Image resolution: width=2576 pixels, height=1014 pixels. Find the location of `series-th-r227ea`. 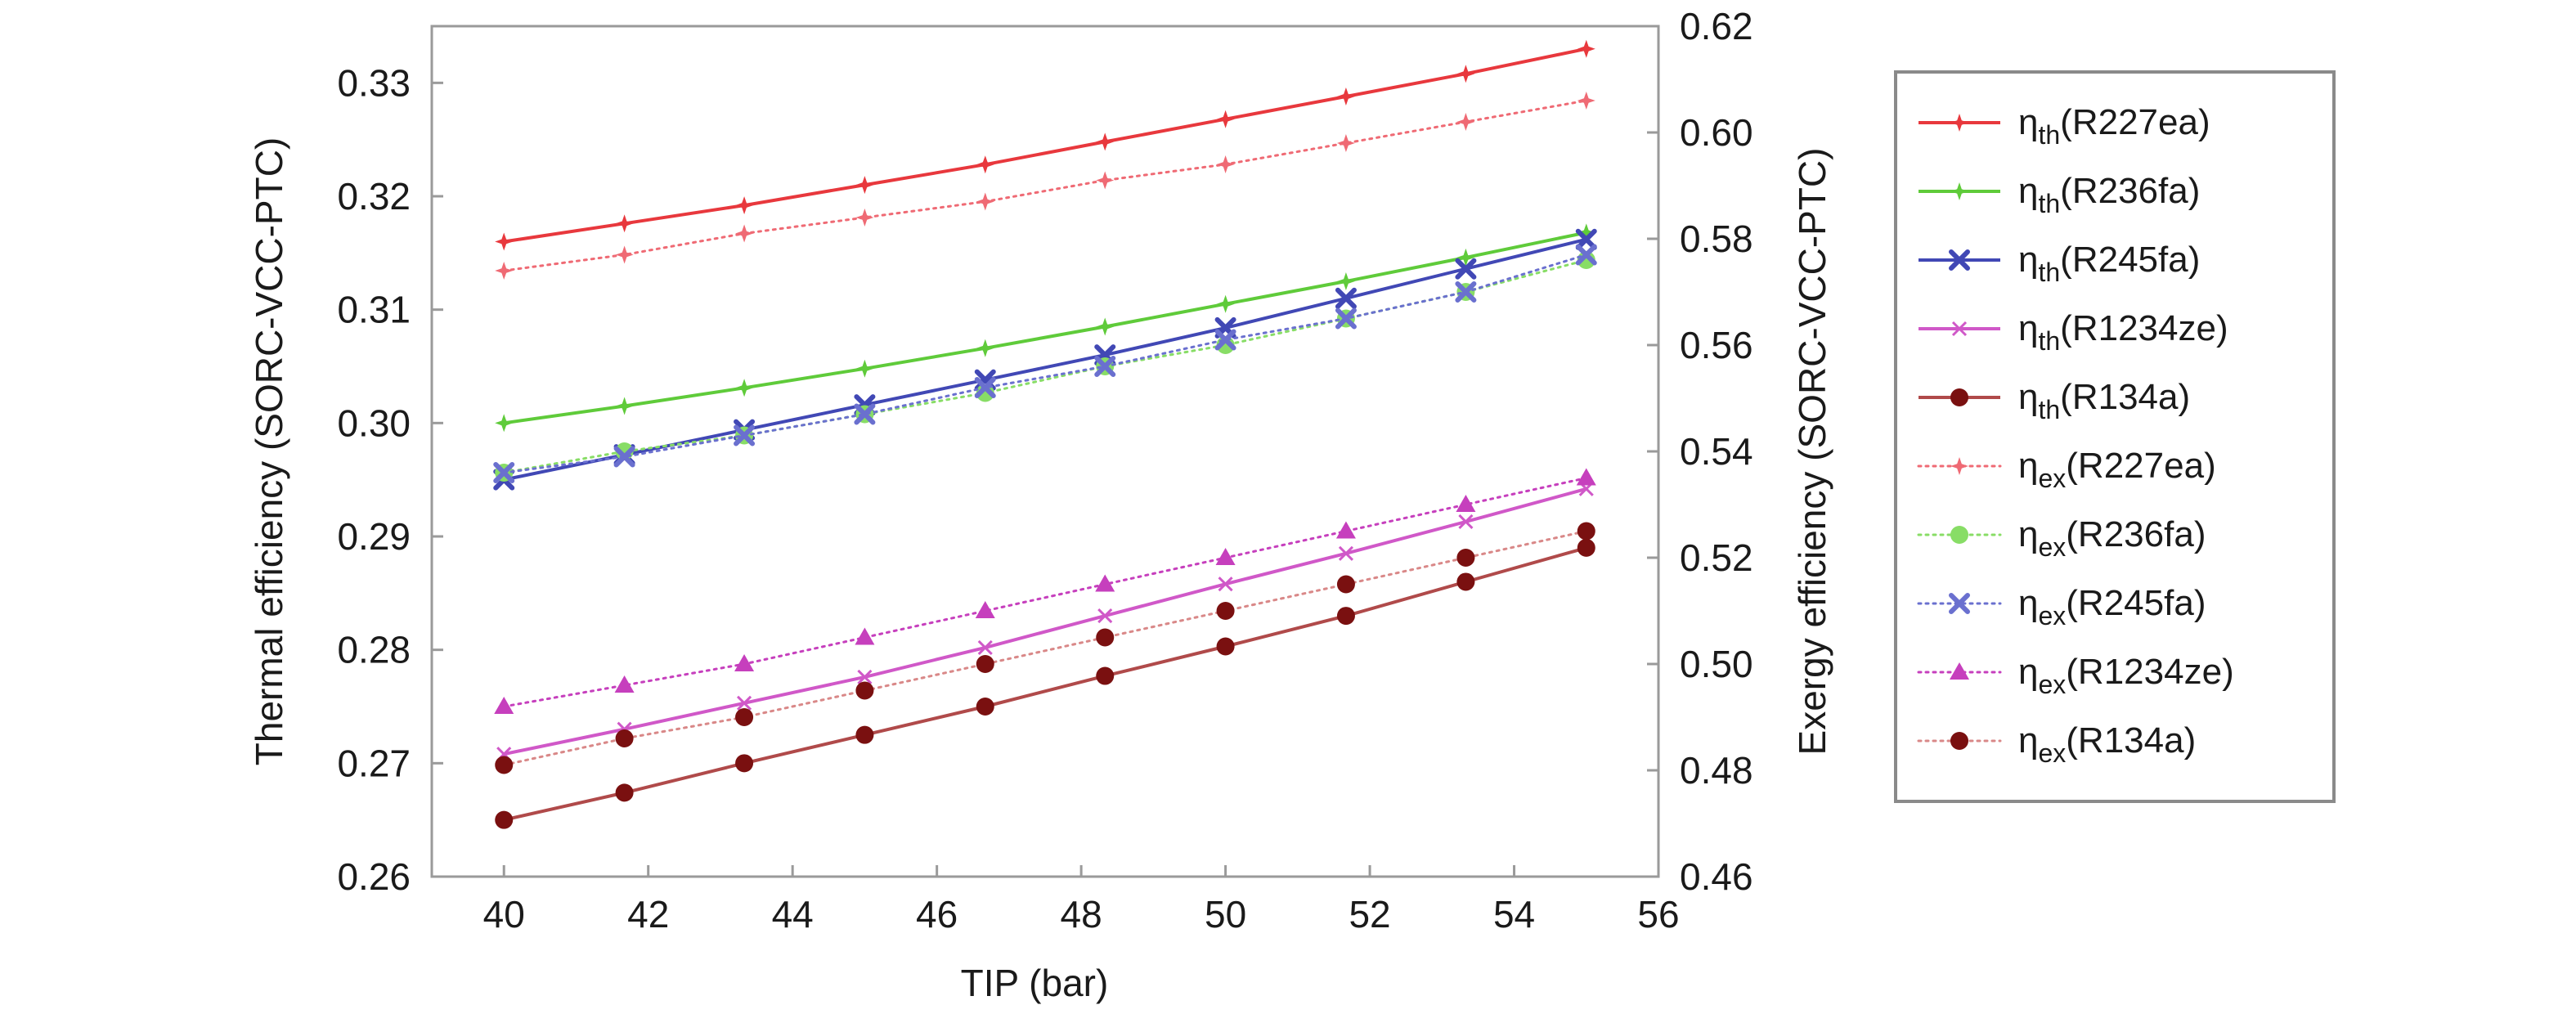

series-th-r227ea is located at coordinates (1045, 145).